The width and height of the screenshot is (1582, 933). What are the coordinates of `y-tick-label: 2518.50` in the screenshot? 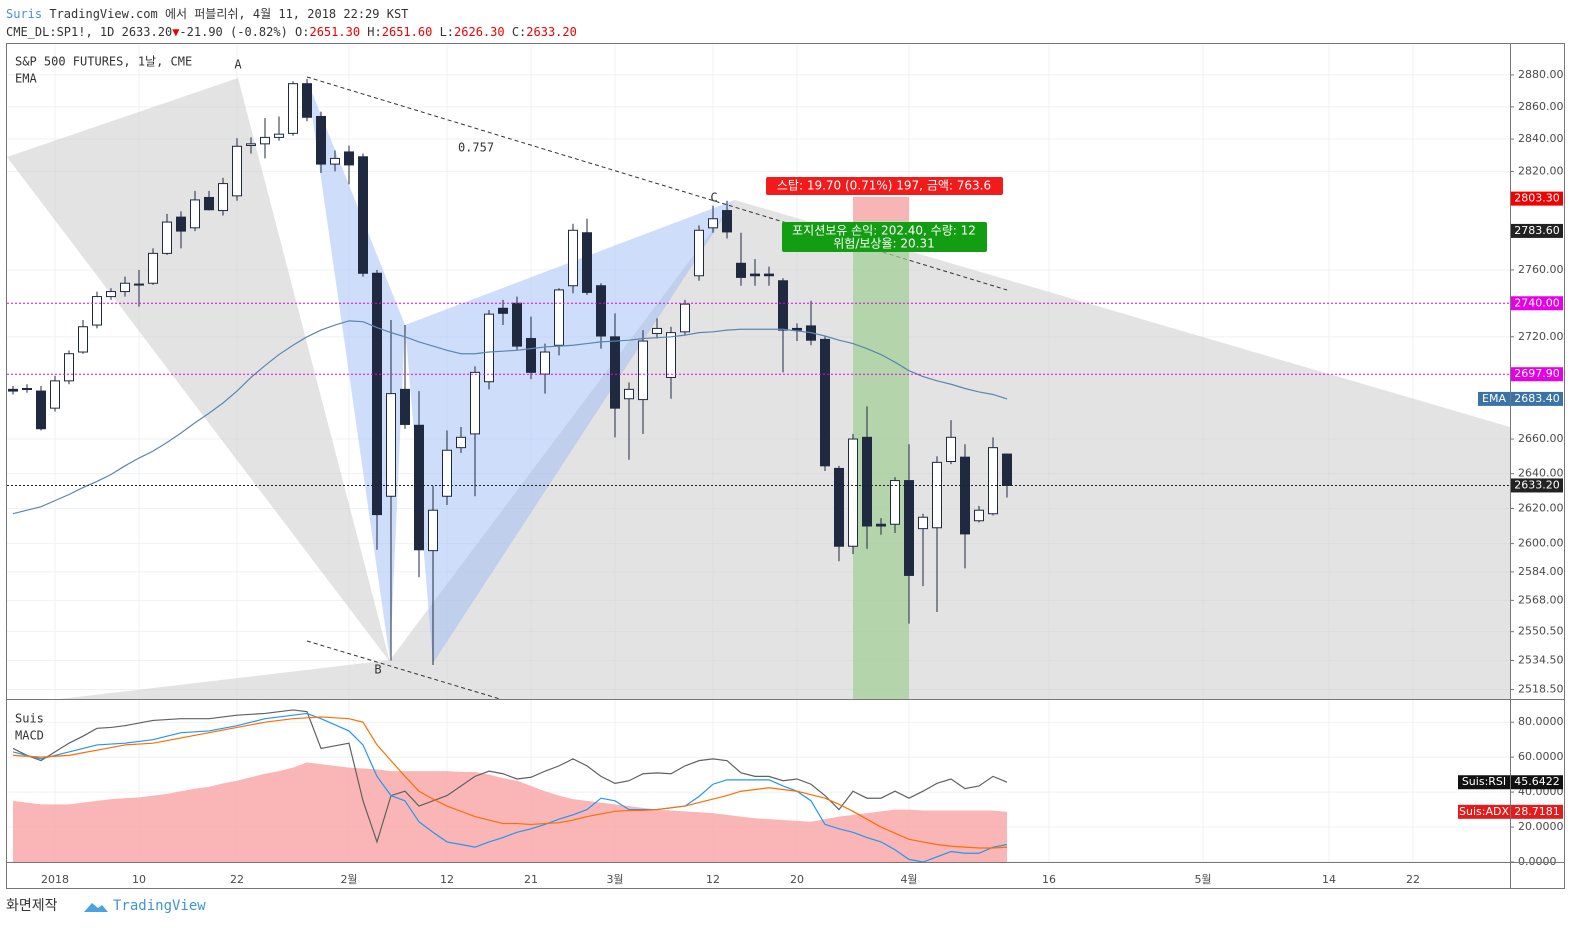 It's located at (1541, 689).